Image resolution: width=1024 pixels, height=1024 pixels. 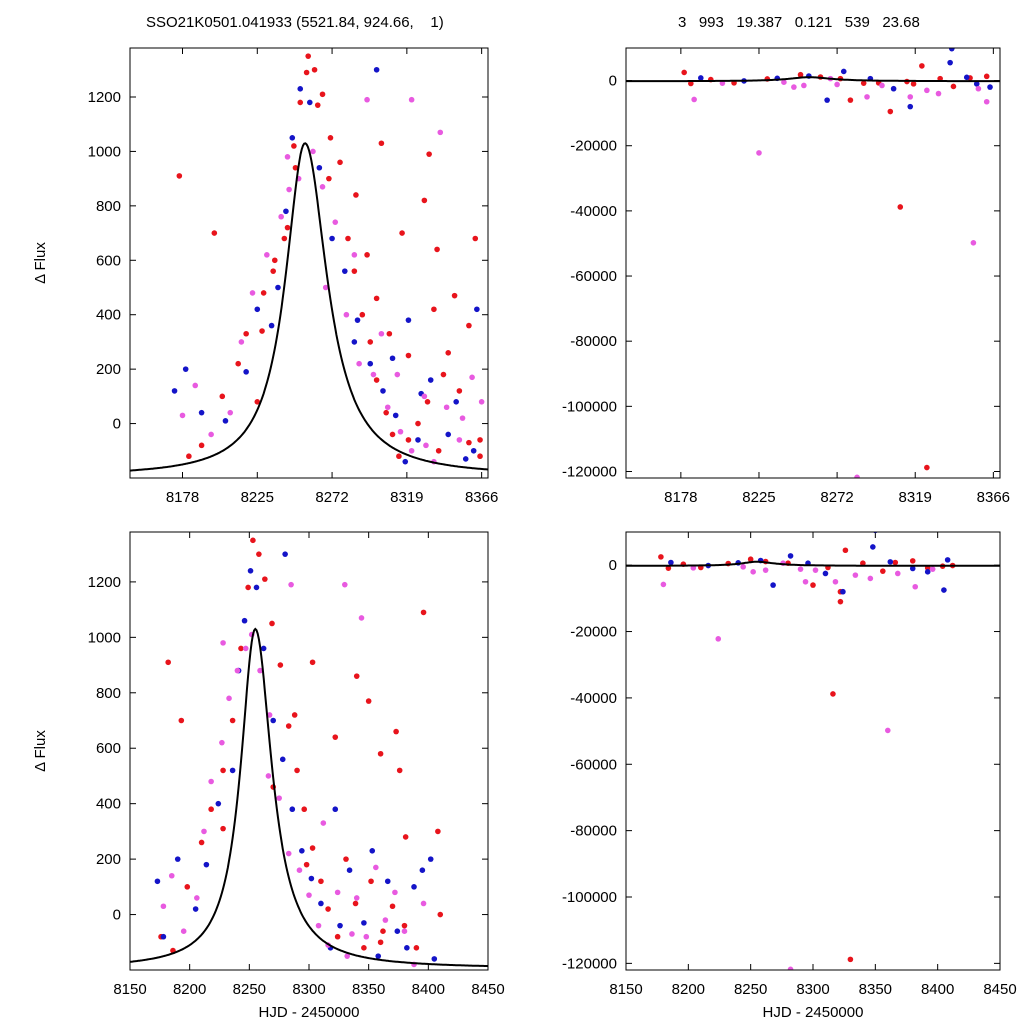 I want to click on x-tick-label: 8178, so click(x=182, y=497).